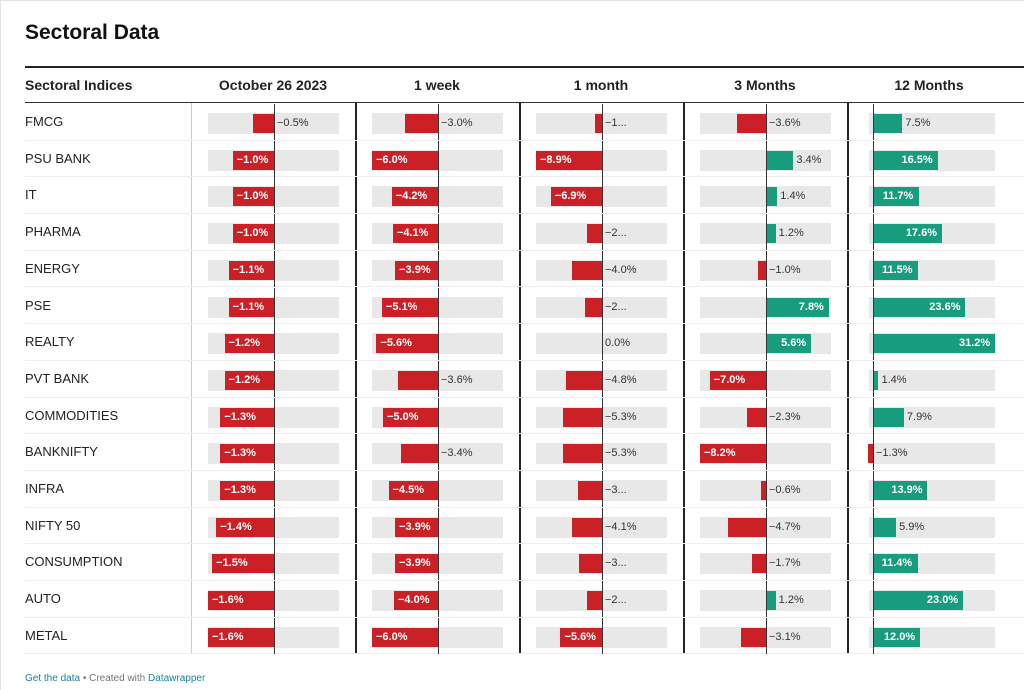  I want to click on data-label: −6.9%, so click(570, 196).